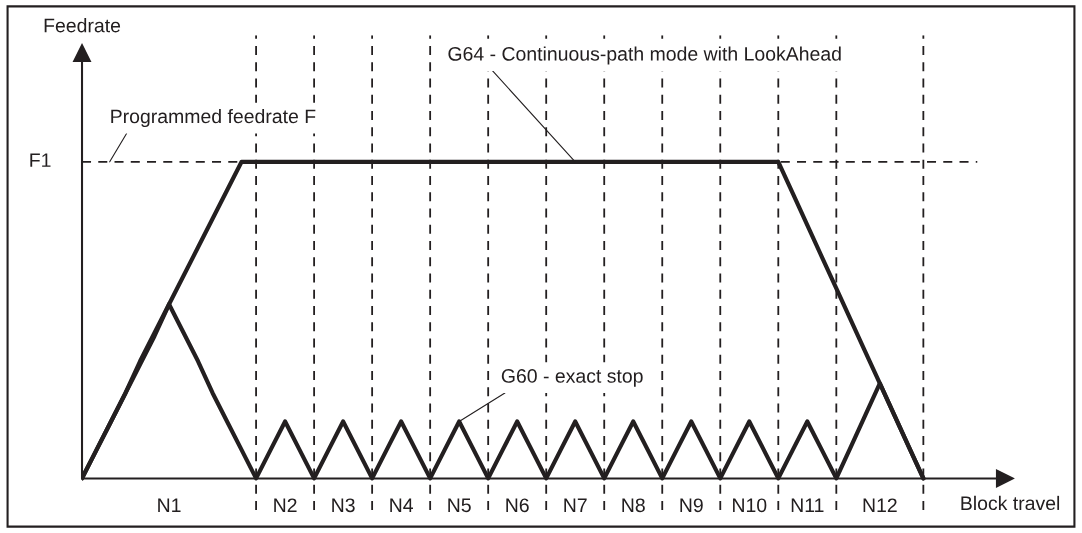  Describe the element at coordinates (1010, 503) in the screenshot. I see `x-axis-title: Block travel` at that location.